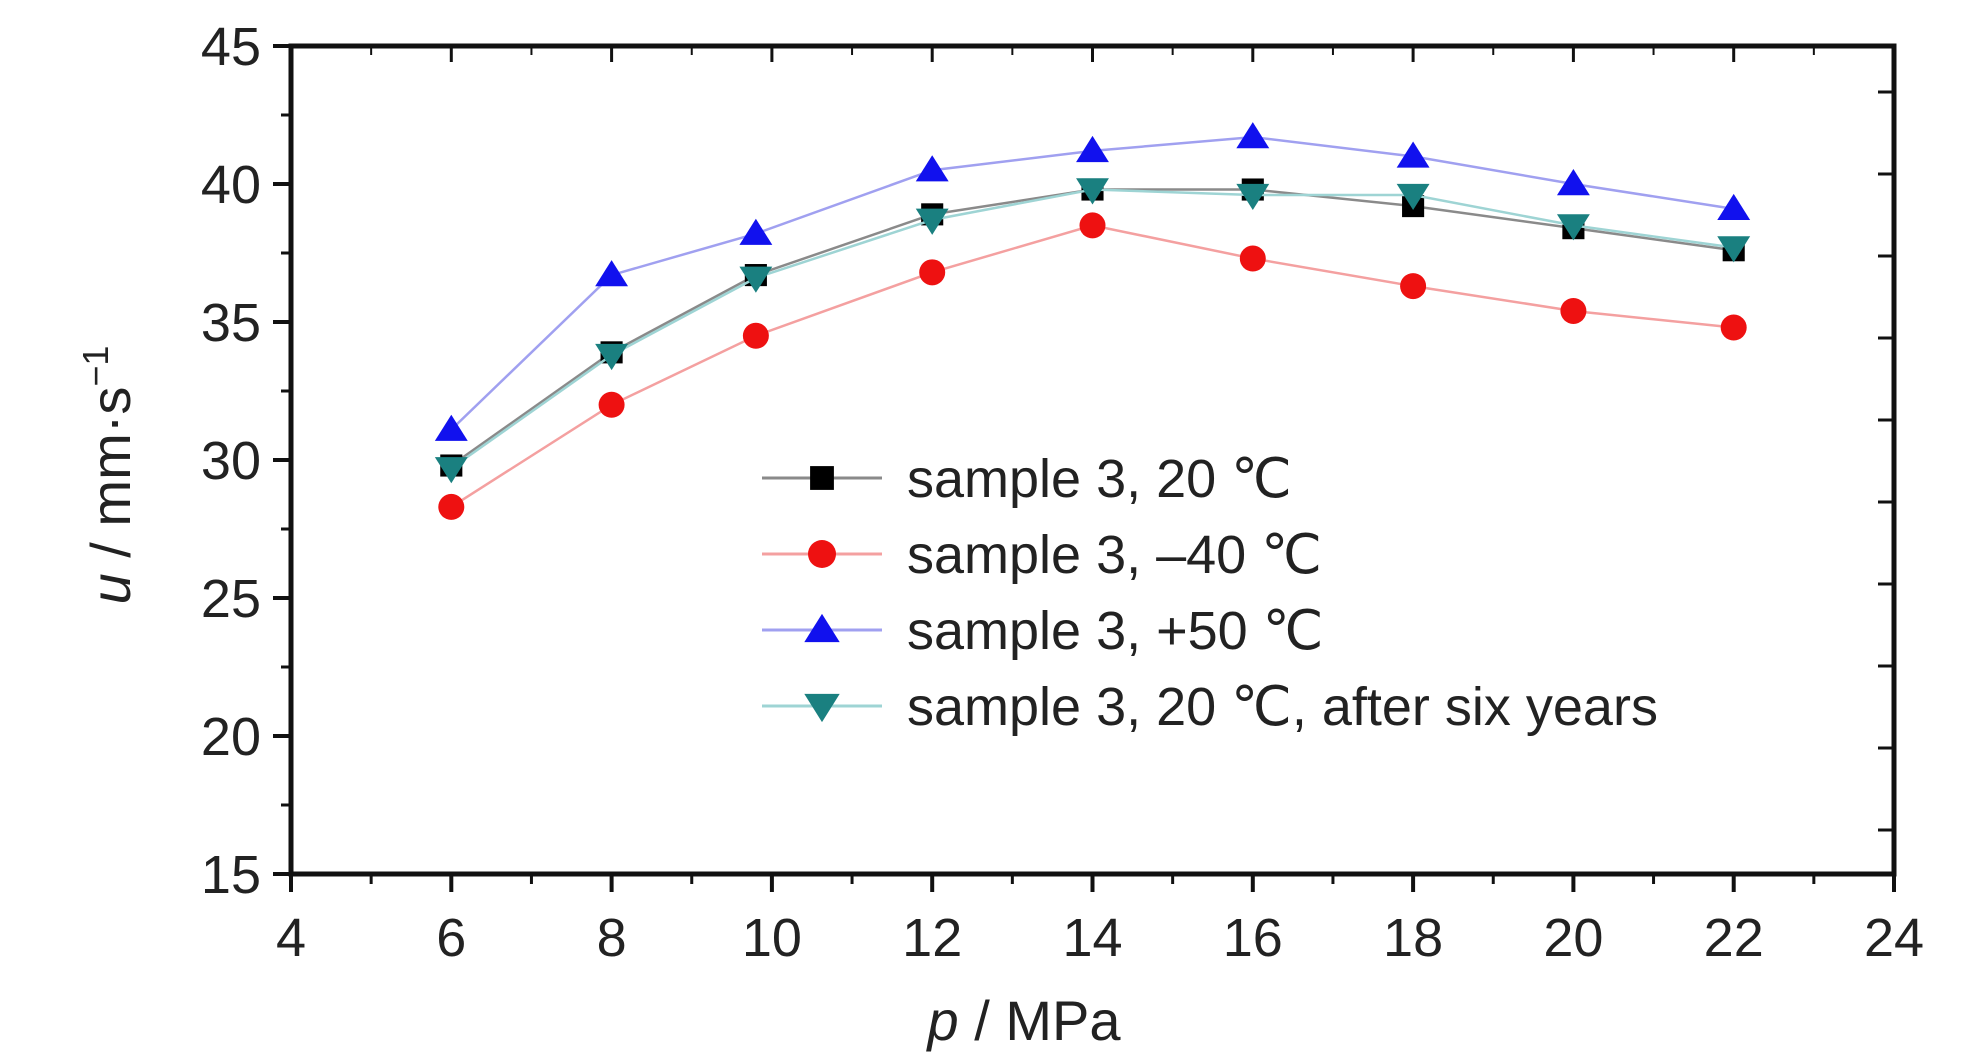 The height and width of the screenshot is (1063, 1984). I want to click on x-tick-label: 6, so click(451, 938).